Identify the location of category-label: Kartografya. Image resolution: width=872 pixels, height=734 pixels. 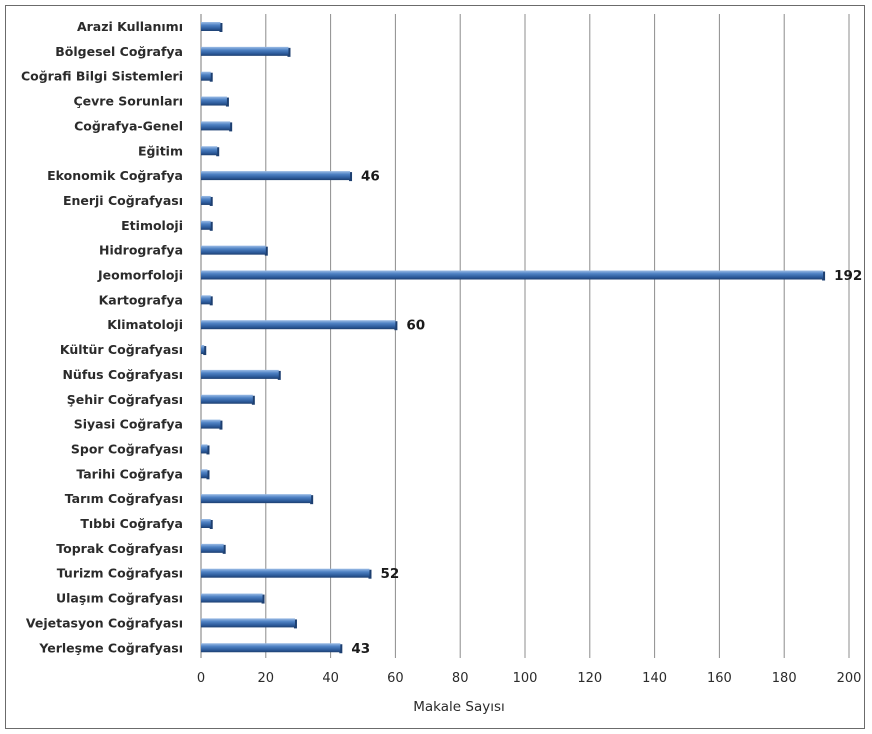
(141, 299).